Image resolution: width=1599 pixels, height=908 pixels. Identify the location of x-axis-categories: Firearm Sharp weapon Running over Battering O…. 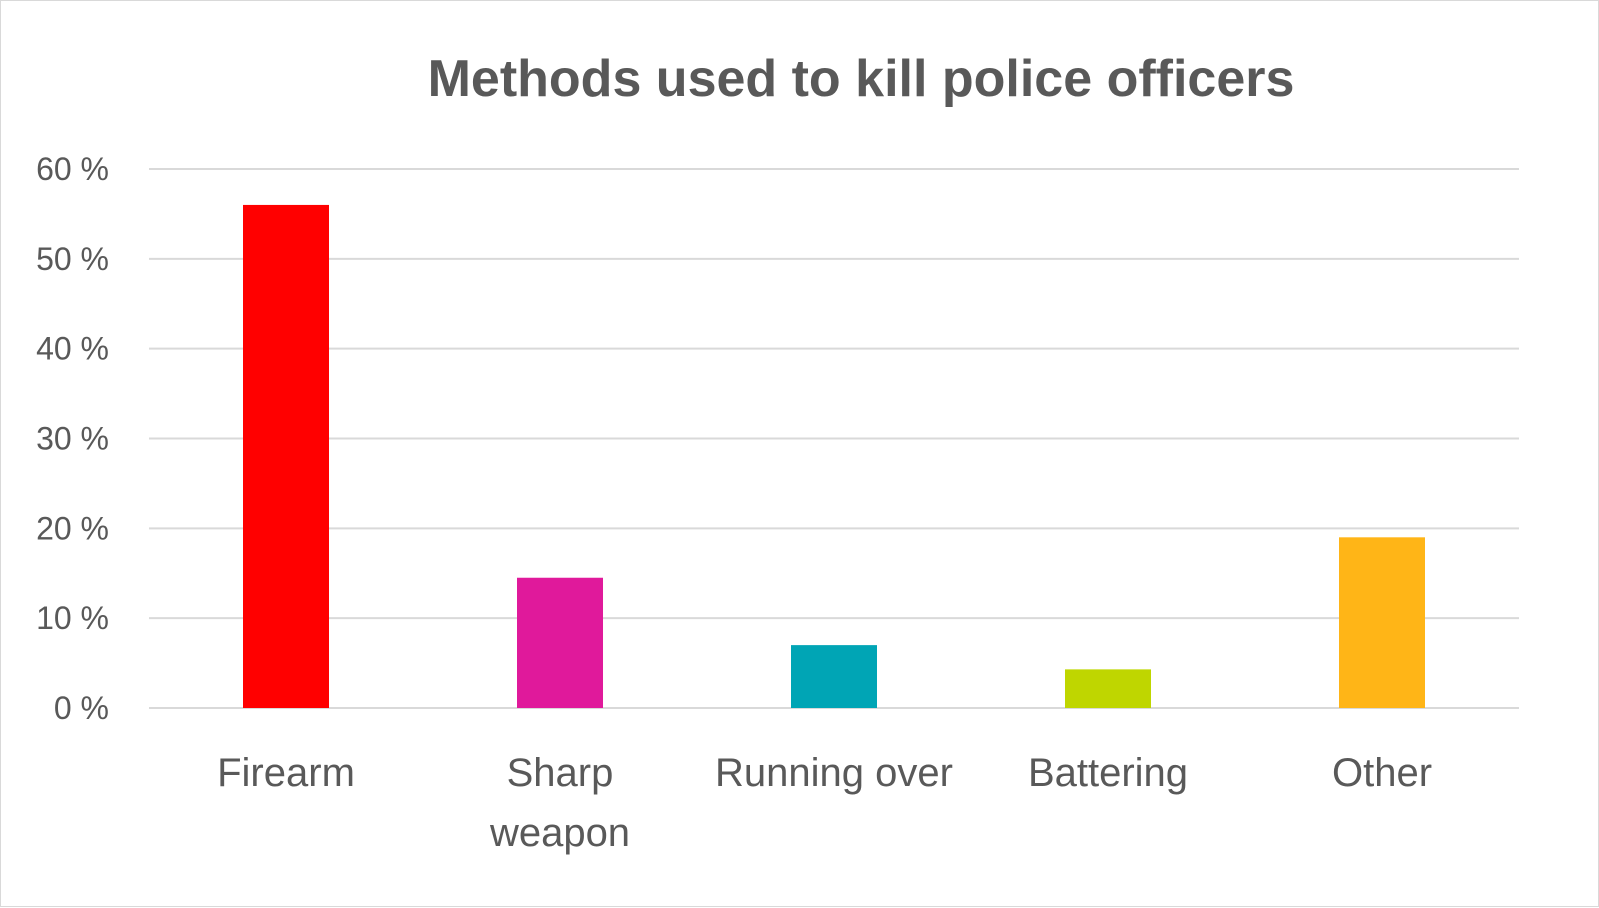
(824, 803).